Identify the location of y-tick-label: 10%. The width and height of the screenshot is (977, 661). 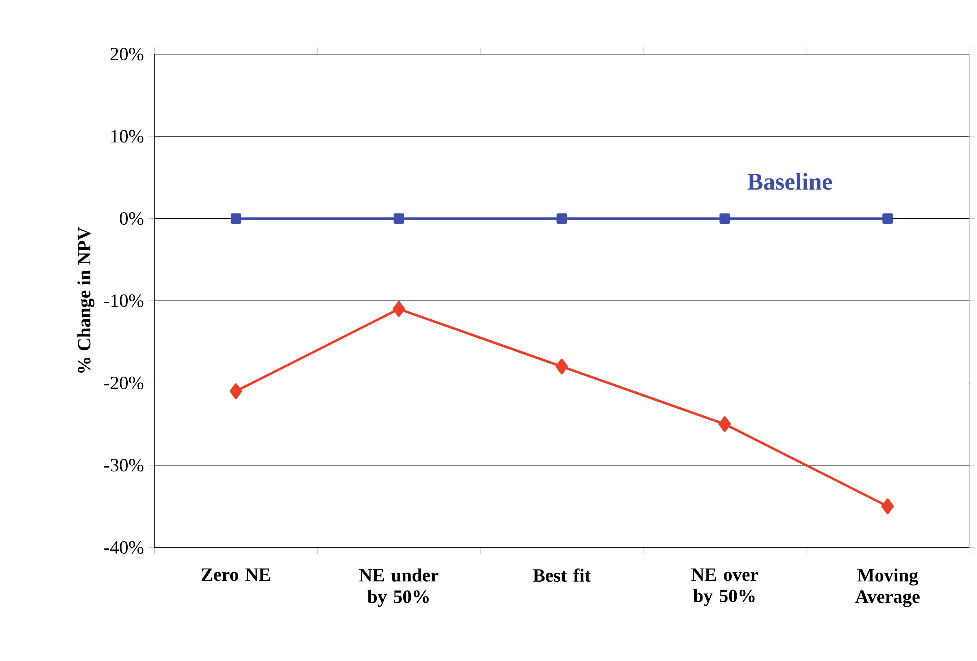
(128, 136).